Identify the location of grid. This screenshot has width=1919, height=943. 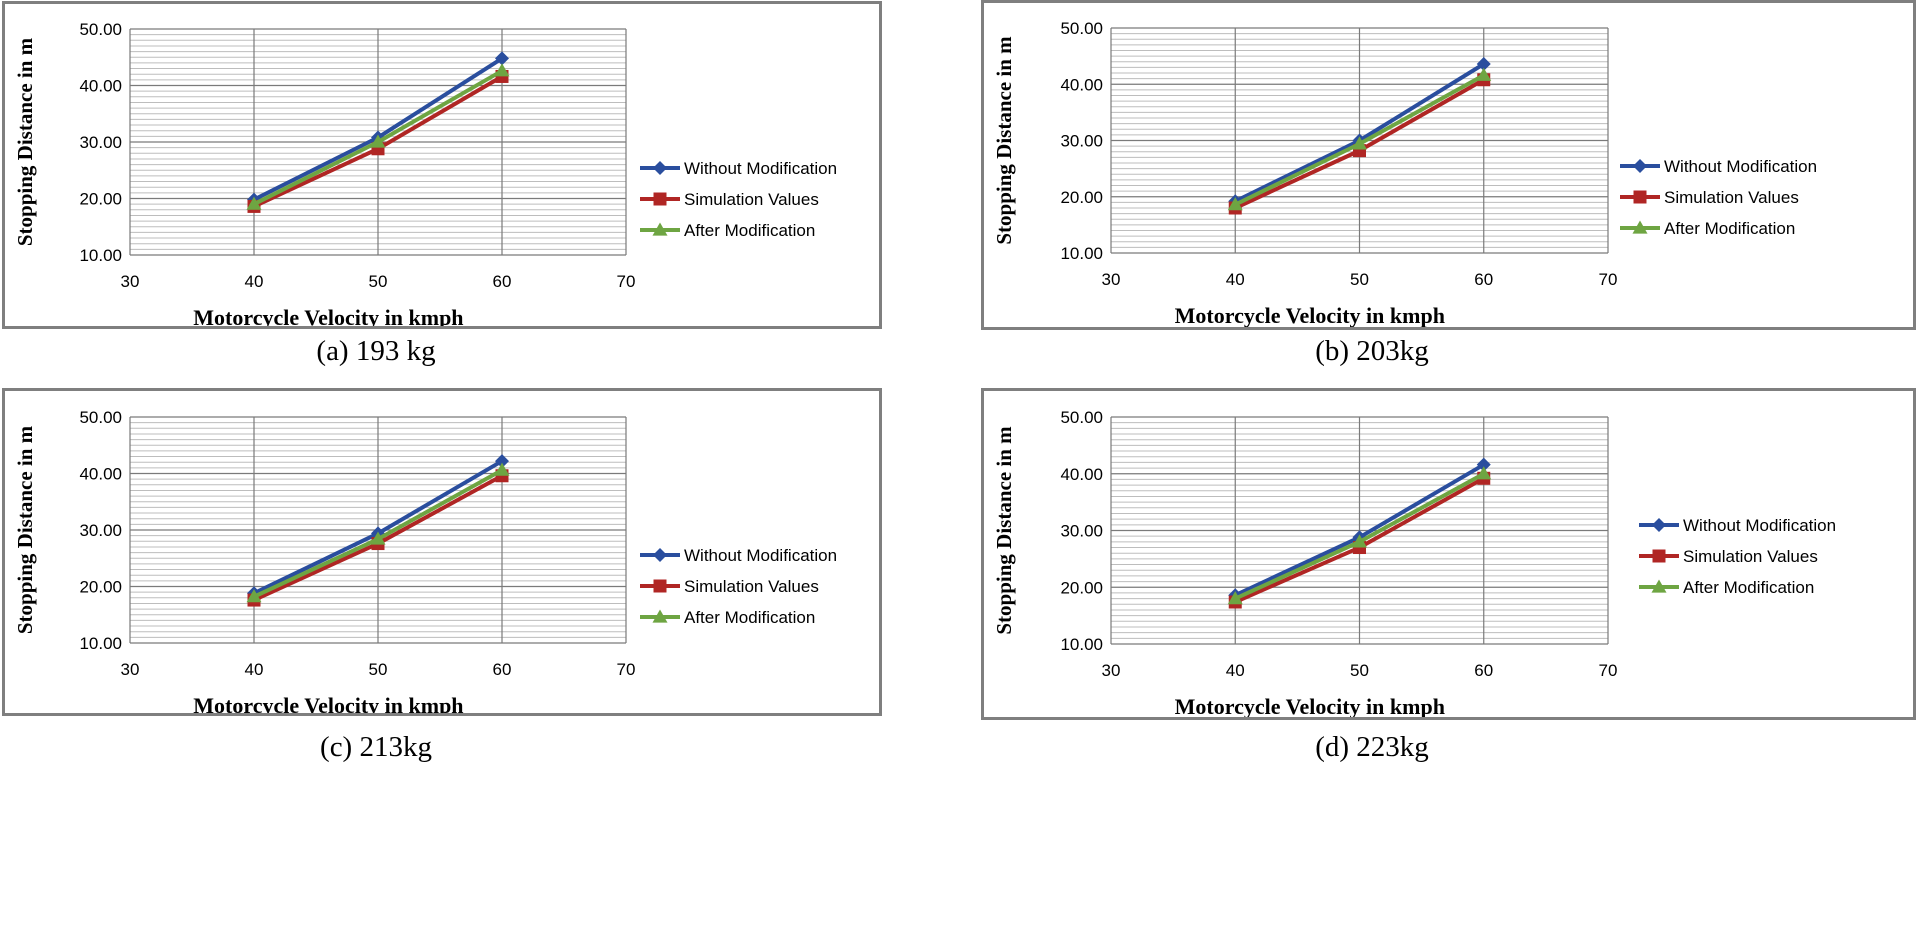
(378, 530).